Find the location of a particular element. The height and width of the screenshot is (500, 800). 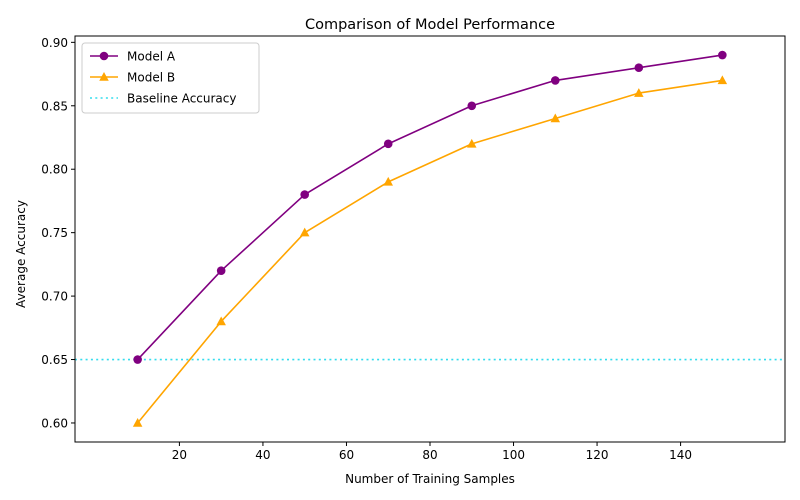

y-tick-label: 0.70 is located at coordinates (54, 297).